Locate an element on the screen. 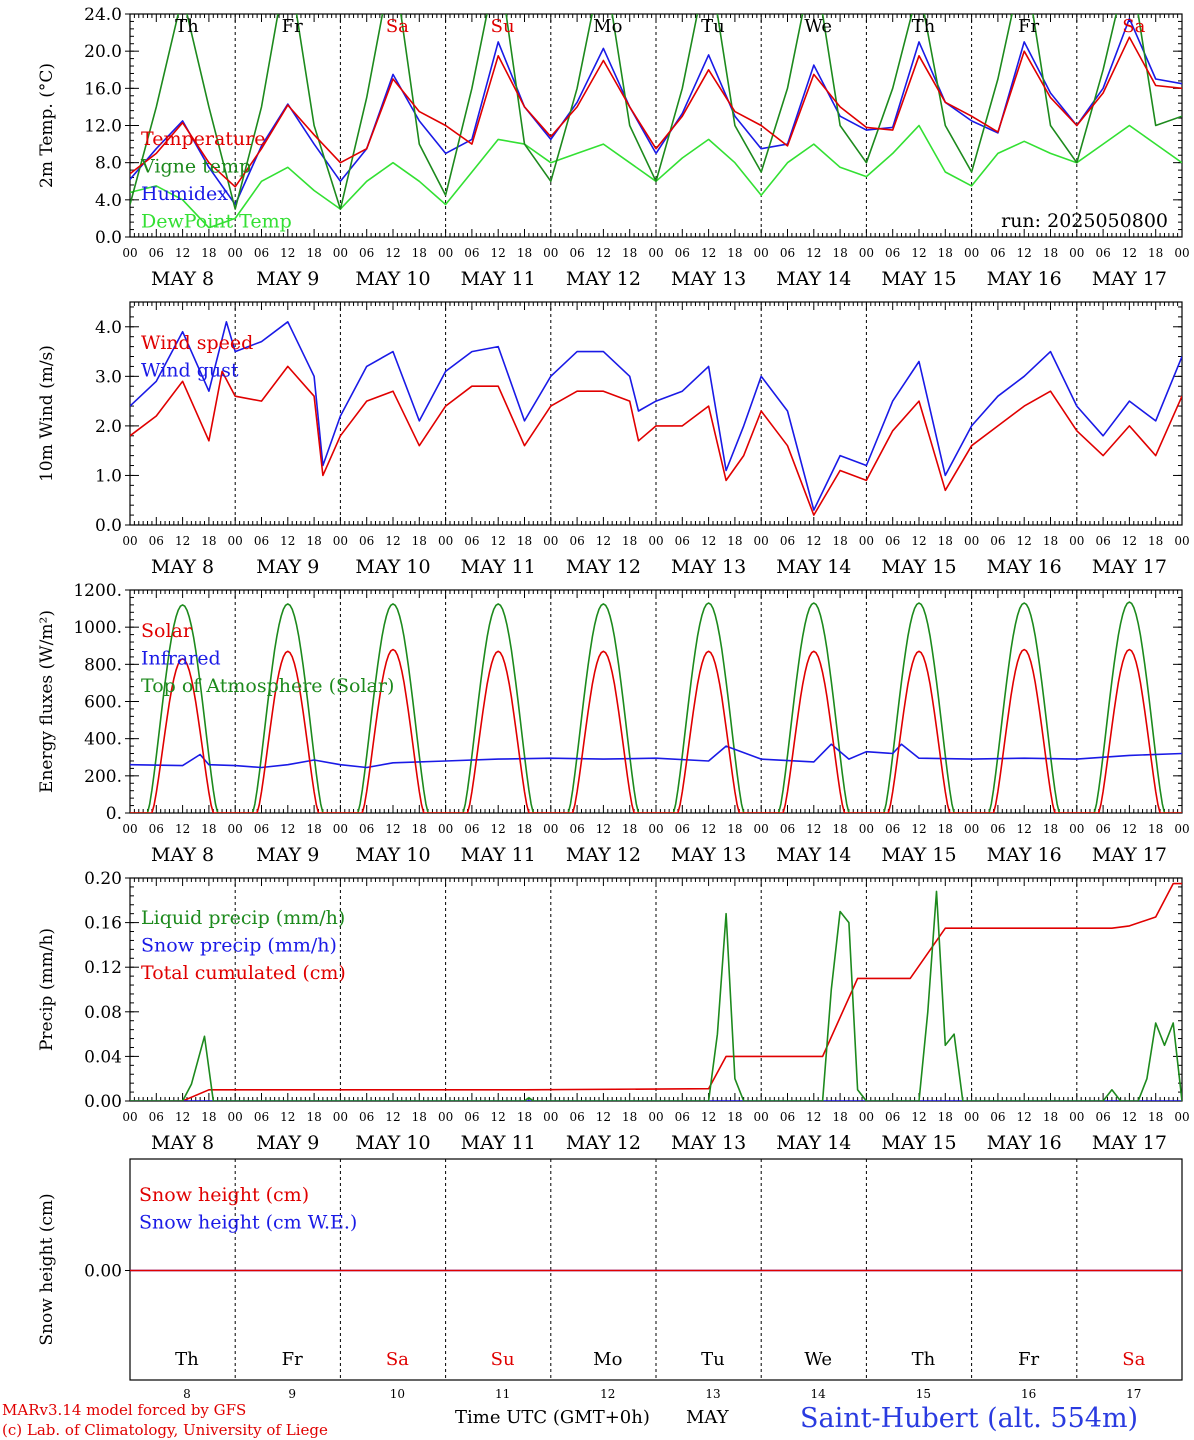 The width and height of the screenshot is (1194, 1440). panel-2-frame is located at coordinates (656, 413).